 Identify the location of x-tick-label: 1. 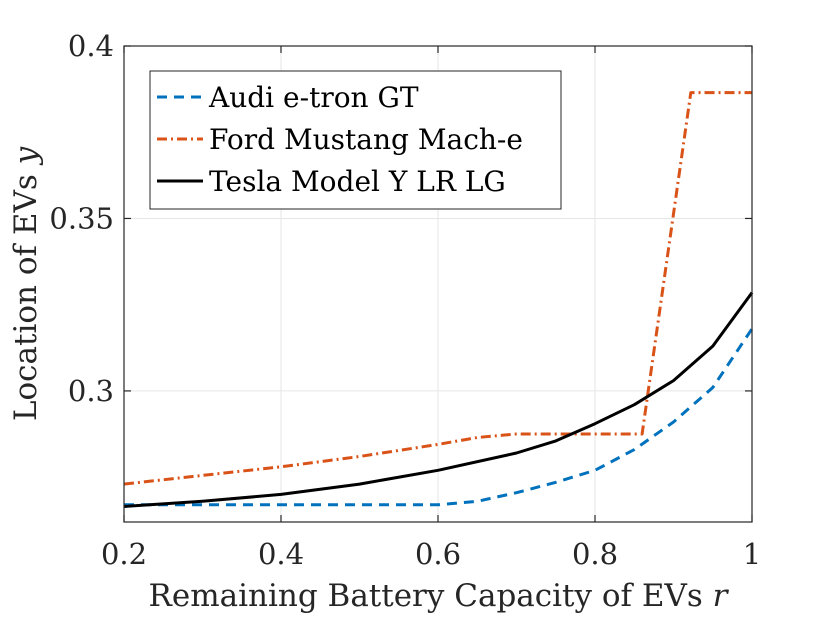
(752, 554).